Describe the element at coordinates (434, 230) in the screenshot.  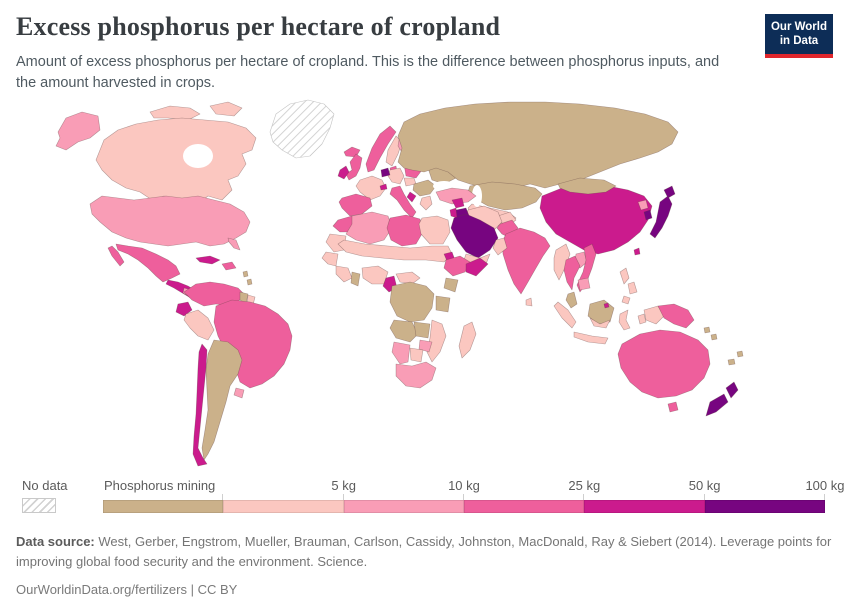
I see `region-egypt` at that location.